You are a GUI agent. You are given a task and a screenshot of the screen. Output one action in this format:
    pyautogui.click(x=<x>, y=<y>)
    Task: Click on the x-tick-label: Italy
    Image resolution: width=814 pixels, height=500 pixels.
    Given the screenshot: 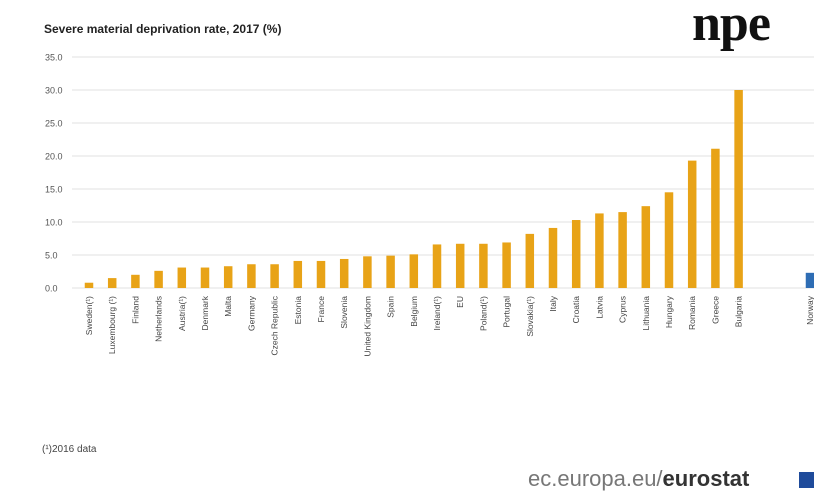 What is the action you would take?
    pyautogui.click(x=553, y=303)
    